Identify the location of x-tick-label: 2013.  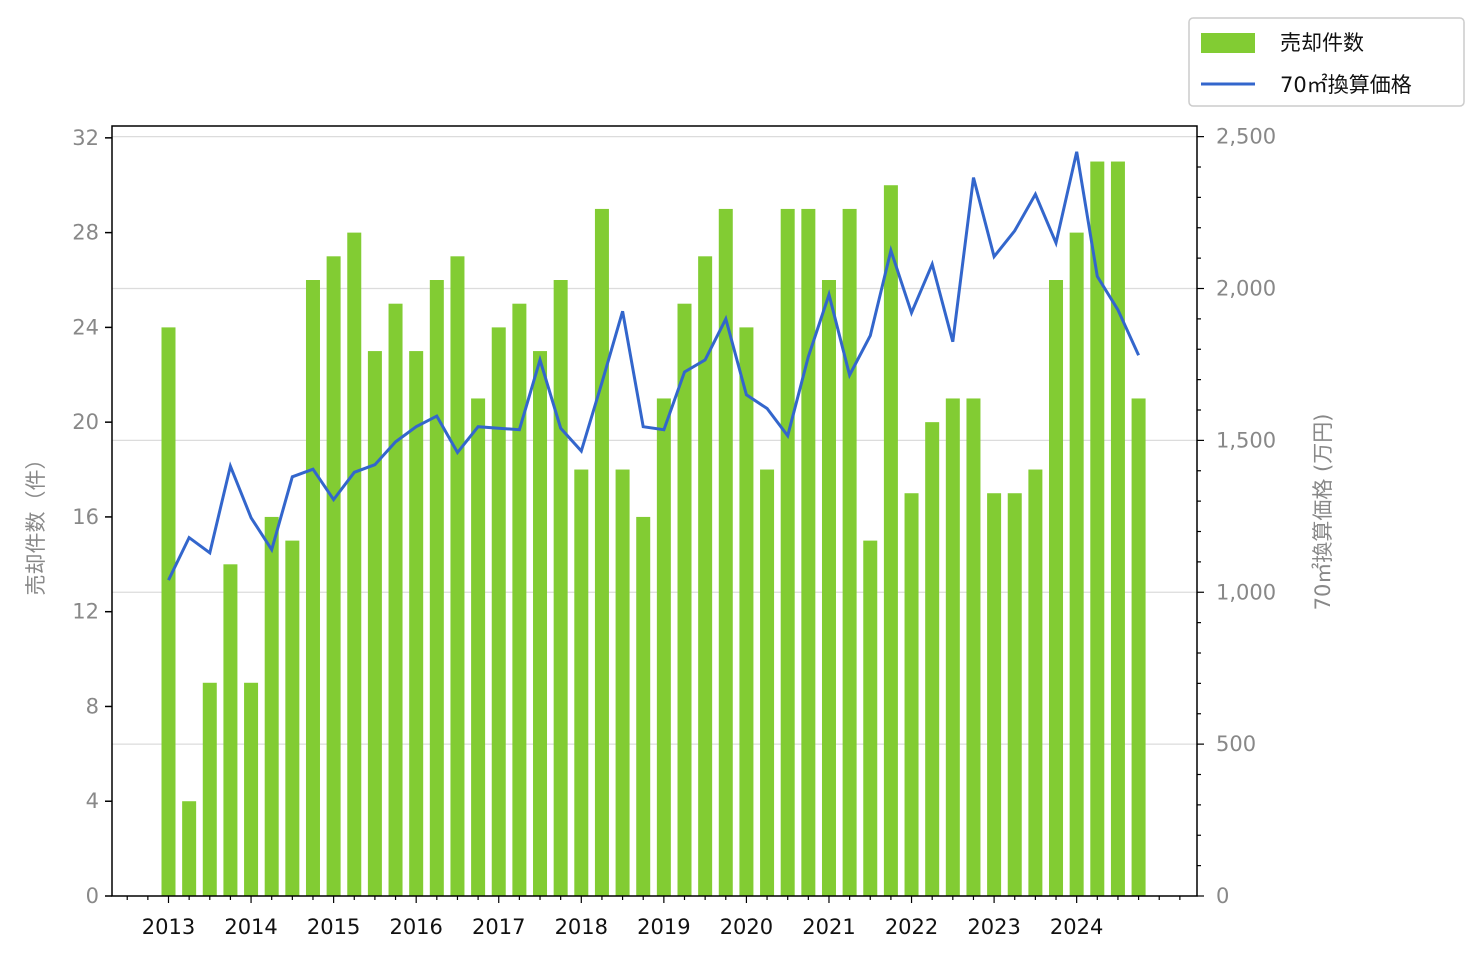
(168, 927).